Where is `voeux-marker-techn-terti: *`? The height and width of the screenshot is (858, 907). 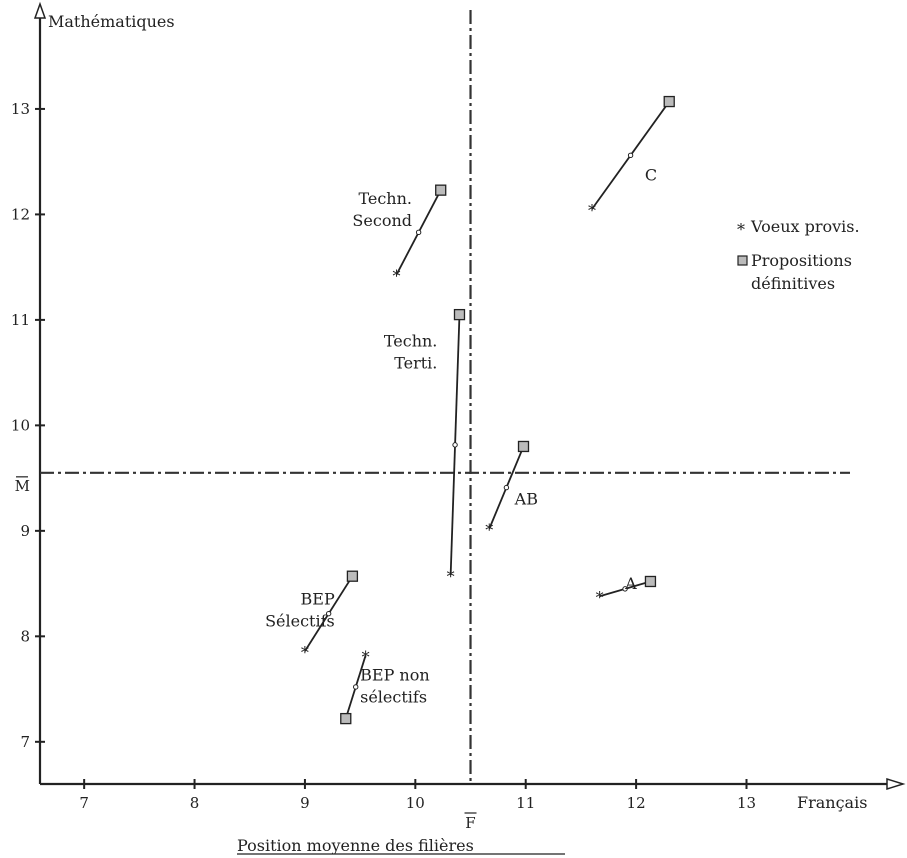
voeux-marker-techn-terti: * is located at coordinates (451, 576).